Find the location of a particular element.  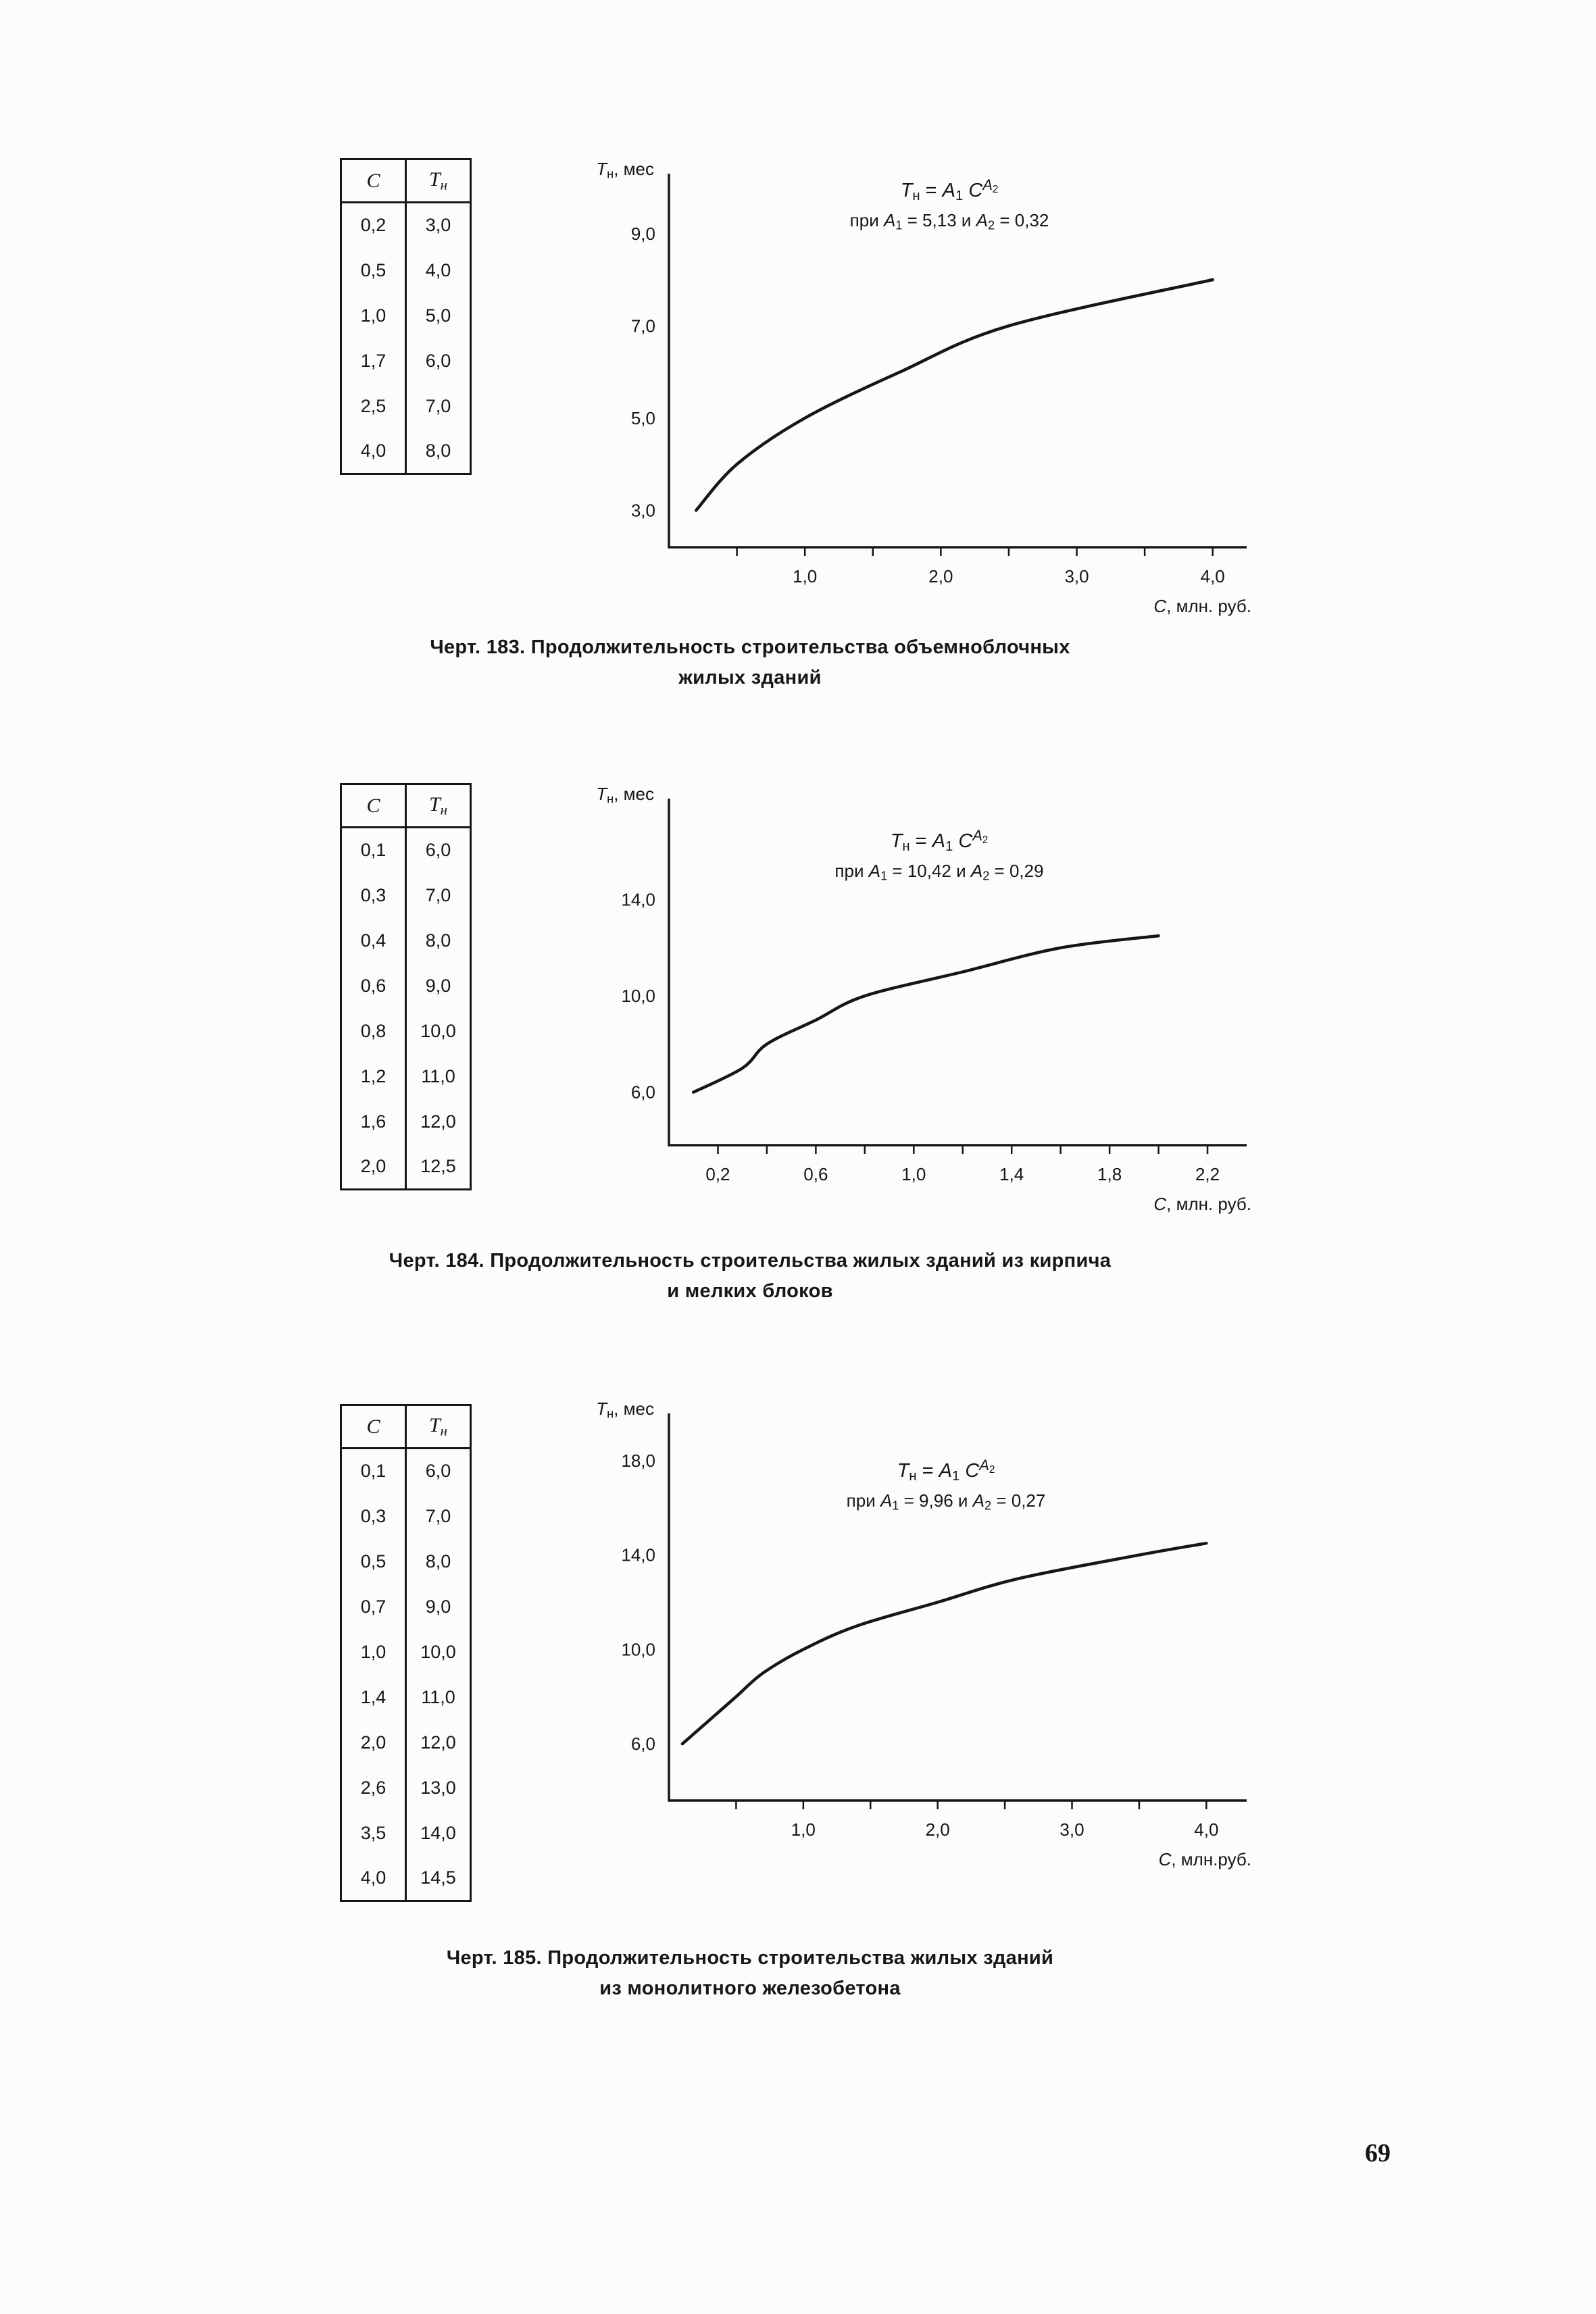

figure-183-table: С Тн 0,2 3,0 0,5 4,0 1,0 5,0 1,7 6,0 2,5 7,0 4,0 8,0 is located at coordinates (406, 317).